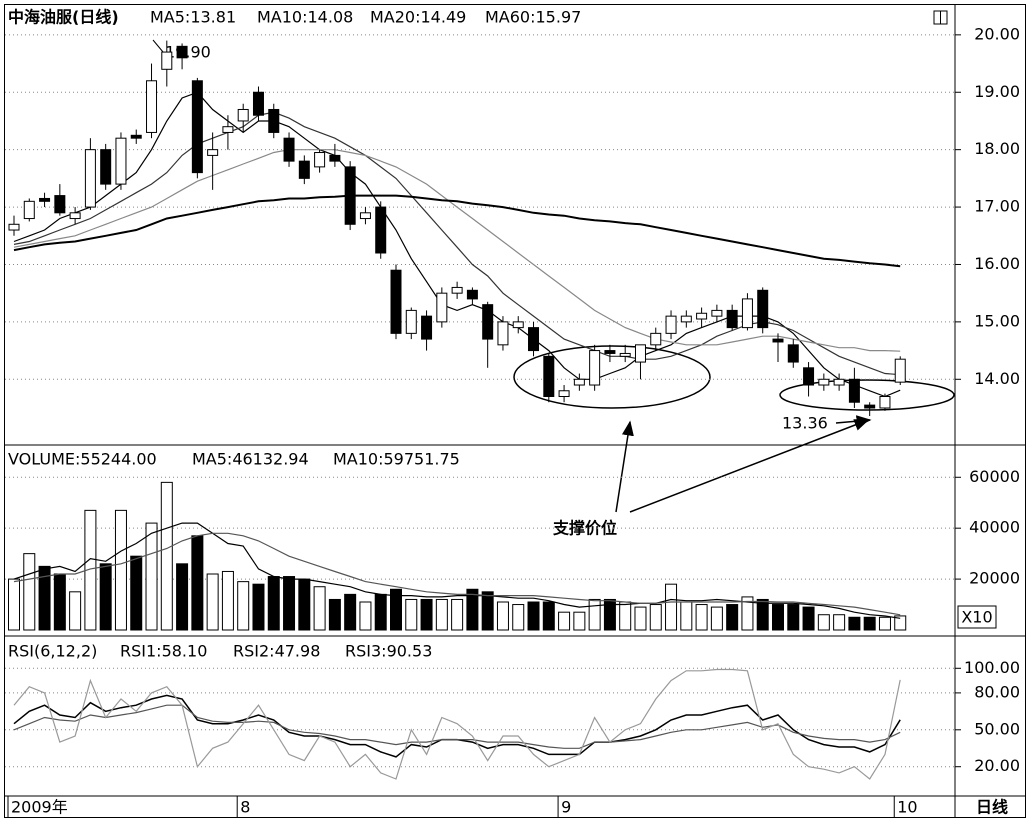  Describe the element at coordinates (997, 91) in the screenshot. I see `y-tick-label: 19.00` at that location.